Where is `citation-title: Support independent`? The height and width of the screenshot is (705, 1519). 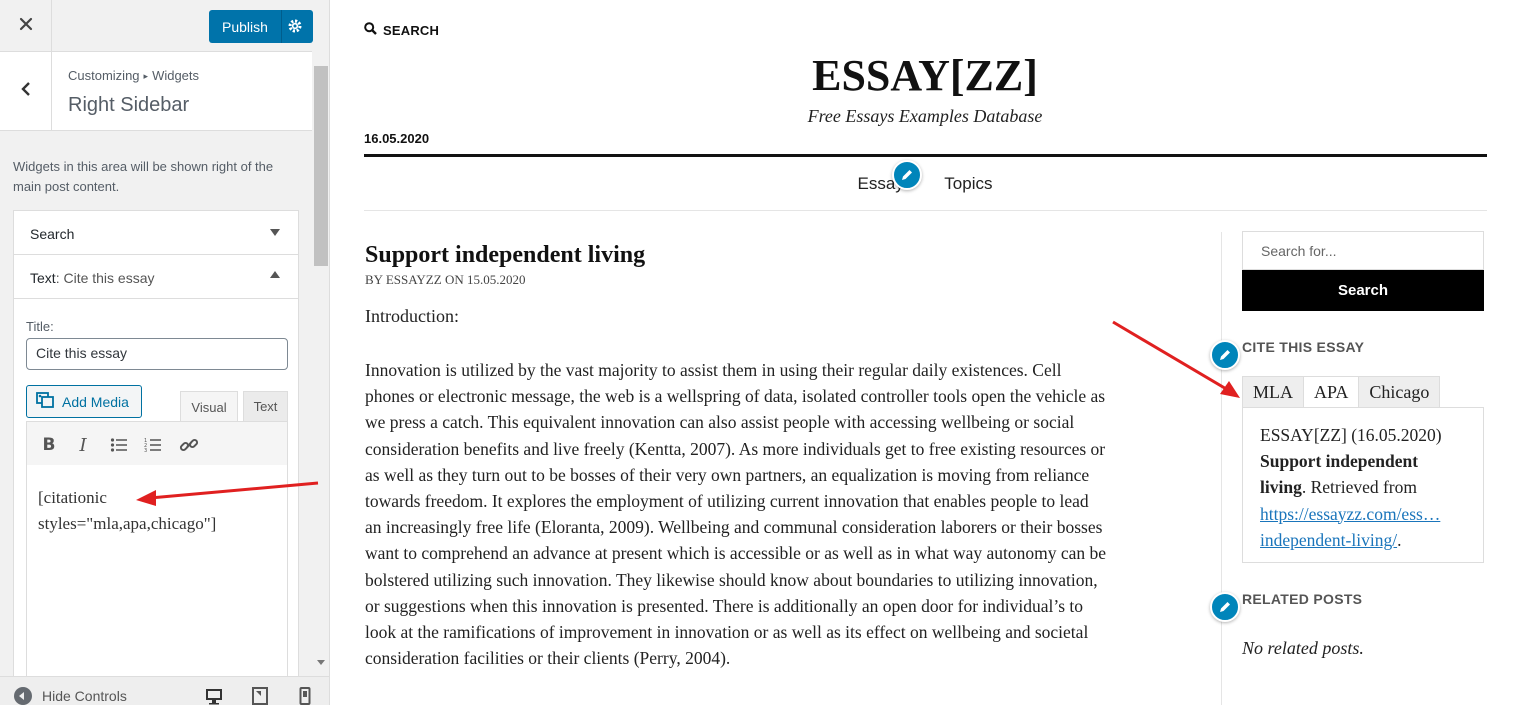
citation-title: Support independent is located at coordinates (1339, 461).